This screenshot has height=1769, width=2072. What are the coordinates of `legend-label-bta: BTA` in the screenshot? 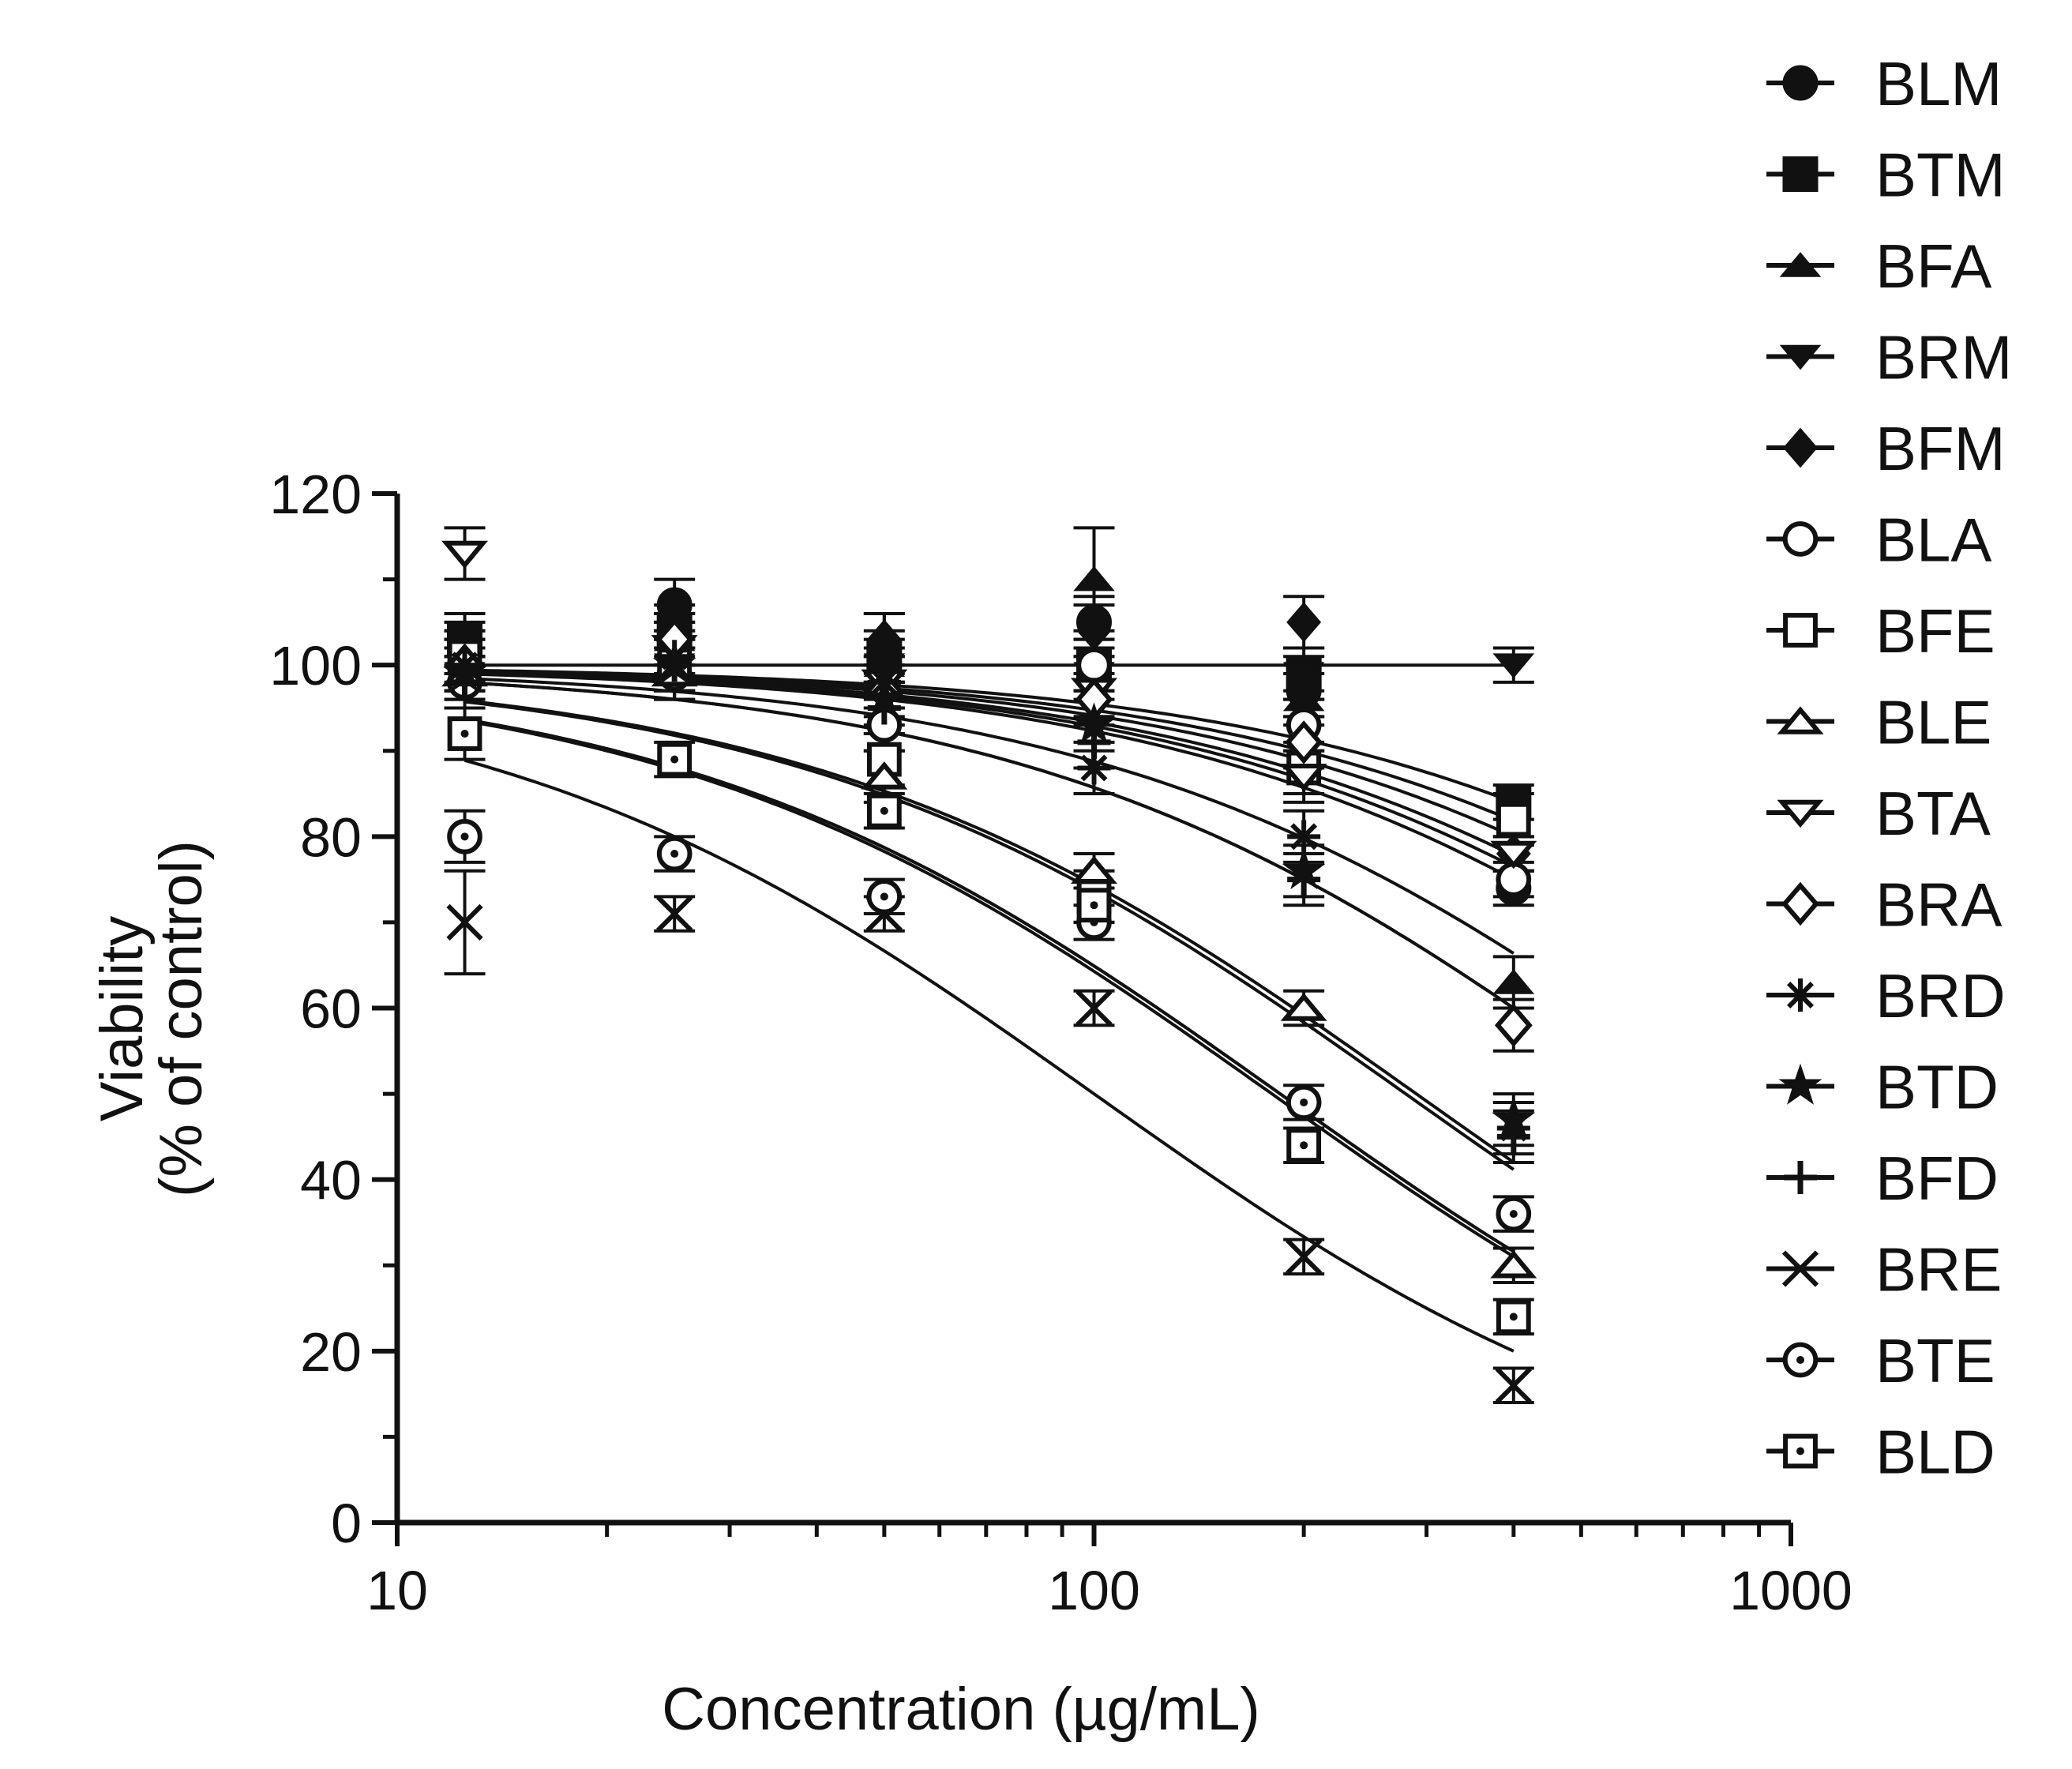 It's located at (1933, 813).